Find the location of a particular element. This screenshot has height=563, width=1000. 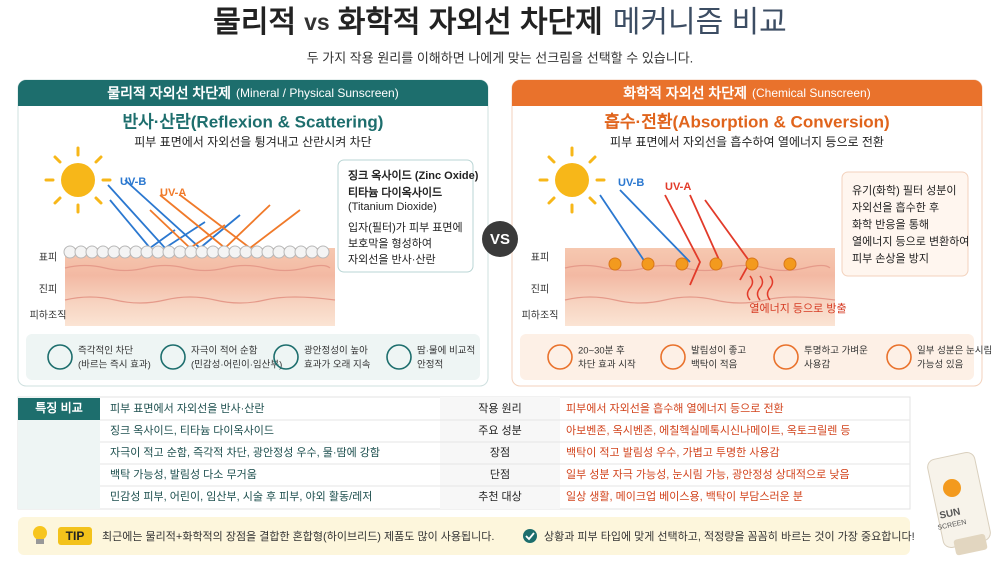

table-label: 특징 비교 is located at coordinates (59, 407).